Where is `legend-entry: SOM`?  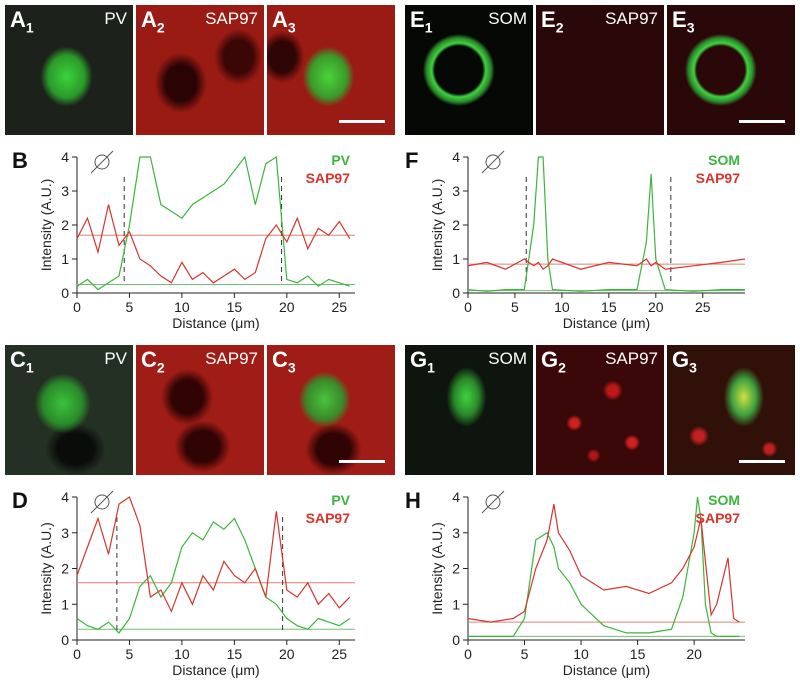 legend-entry: SOM is located at coordinates (724, 500).